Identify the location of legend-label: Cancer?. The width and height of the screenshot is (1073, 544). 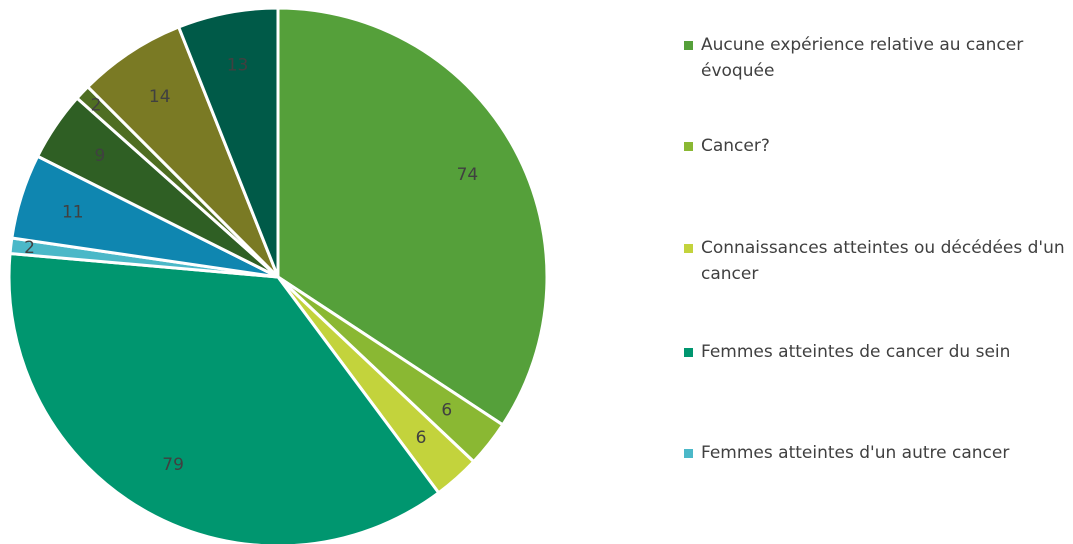
(735, 146).